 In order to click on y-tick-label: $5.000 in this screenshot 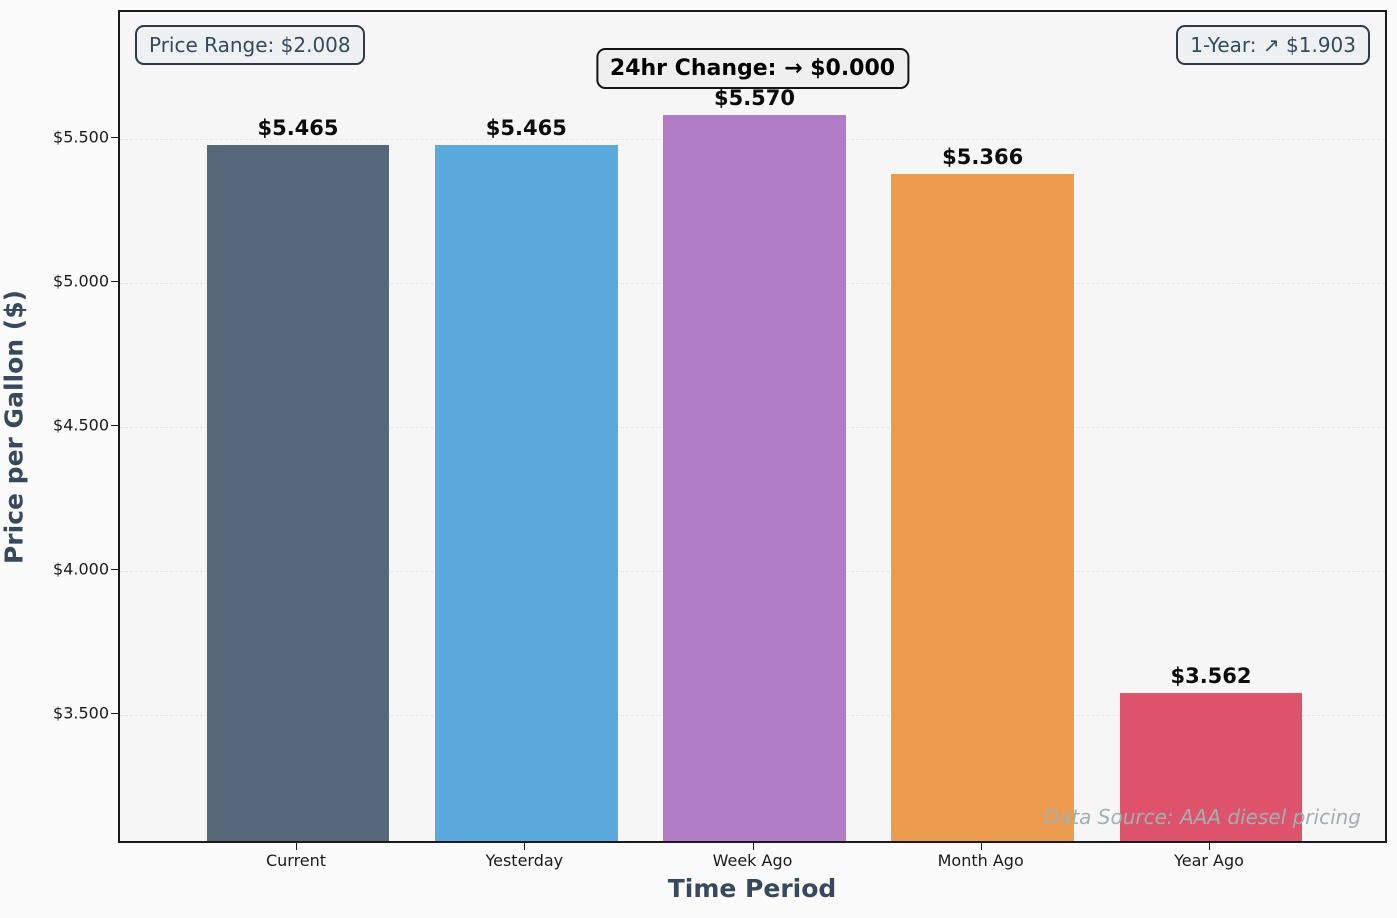, I will do `click(81, 281)`.